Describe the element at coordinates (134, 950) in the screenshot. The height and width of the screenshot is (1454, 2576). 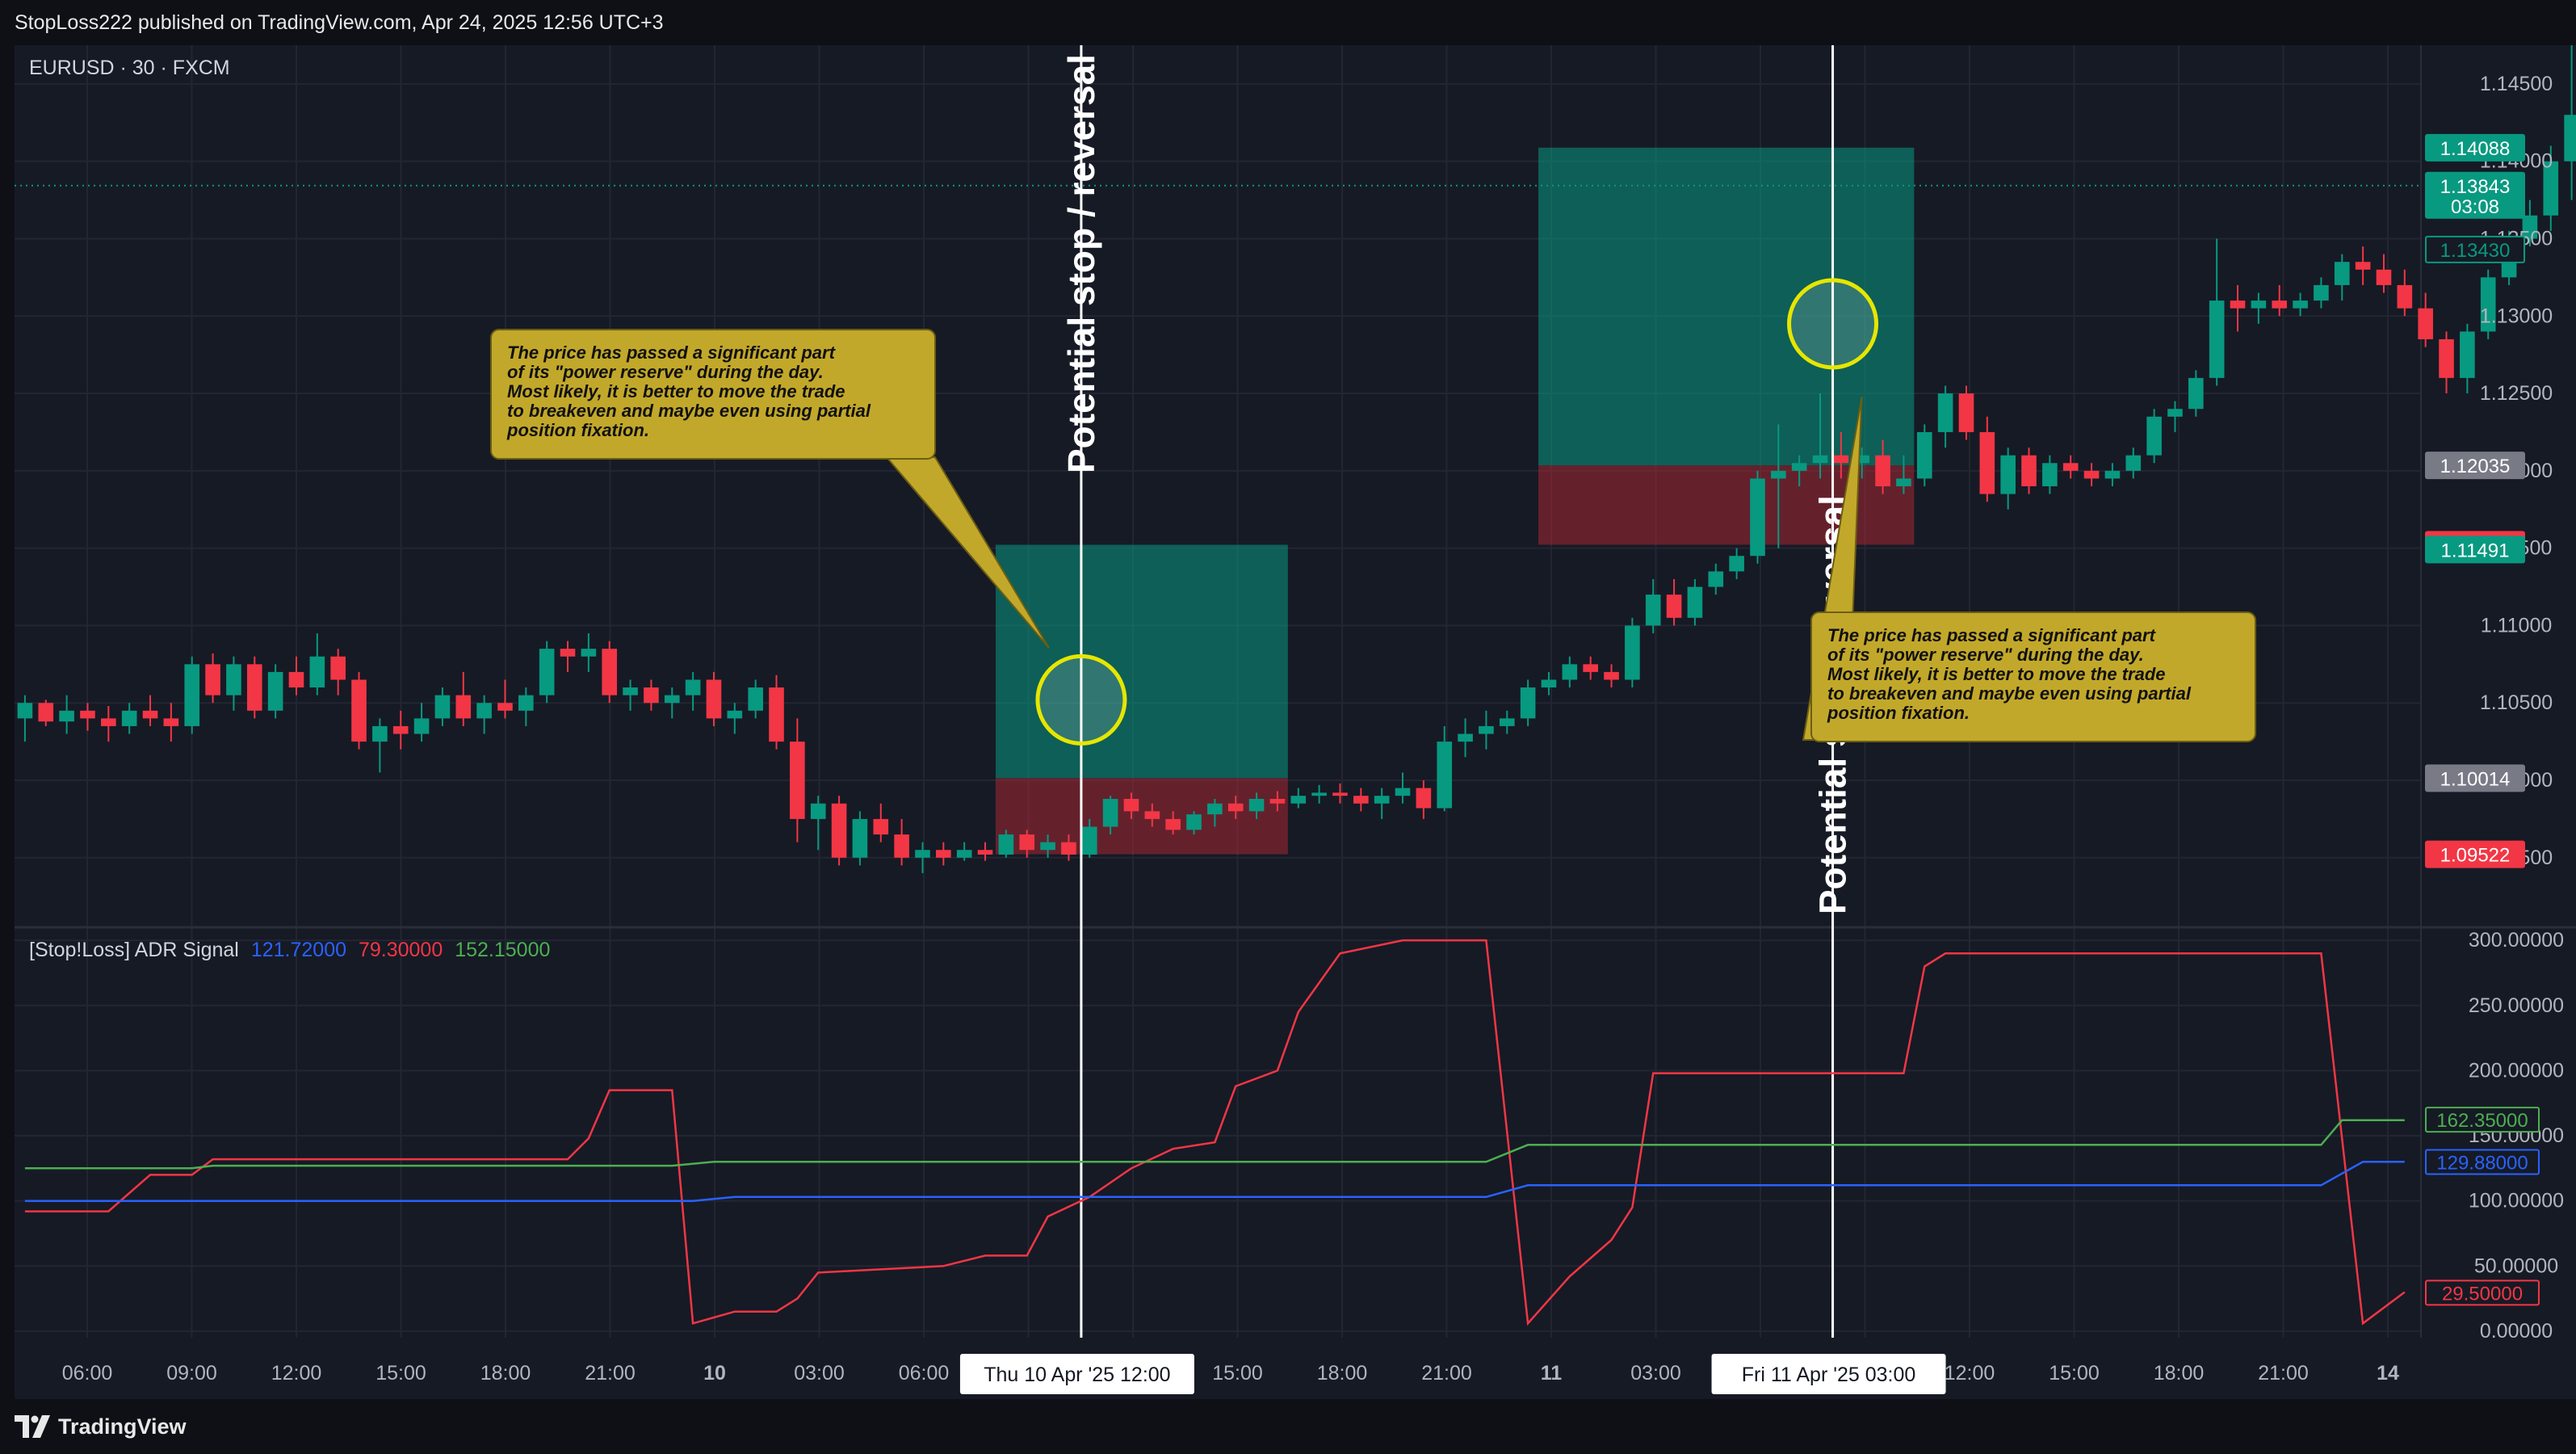
I see `indicator-name: [Stop!Loss] ADR Signal` at that location.